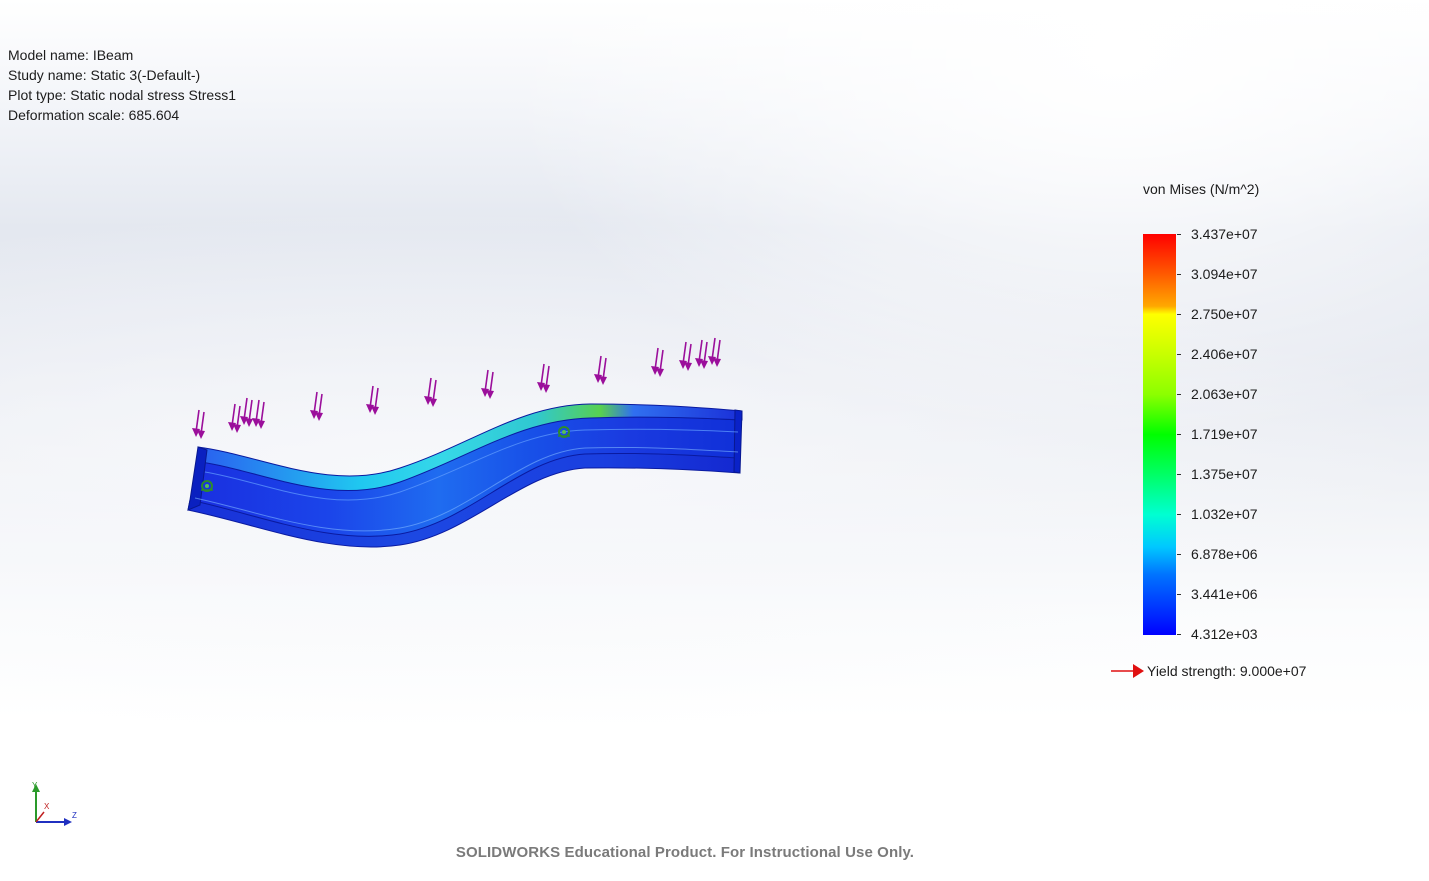 The height and width of the screenshot is (881, 1429). I want to click on yield-strength-indicator: Yield strength: 9.000e+07, so click(1208, 671).